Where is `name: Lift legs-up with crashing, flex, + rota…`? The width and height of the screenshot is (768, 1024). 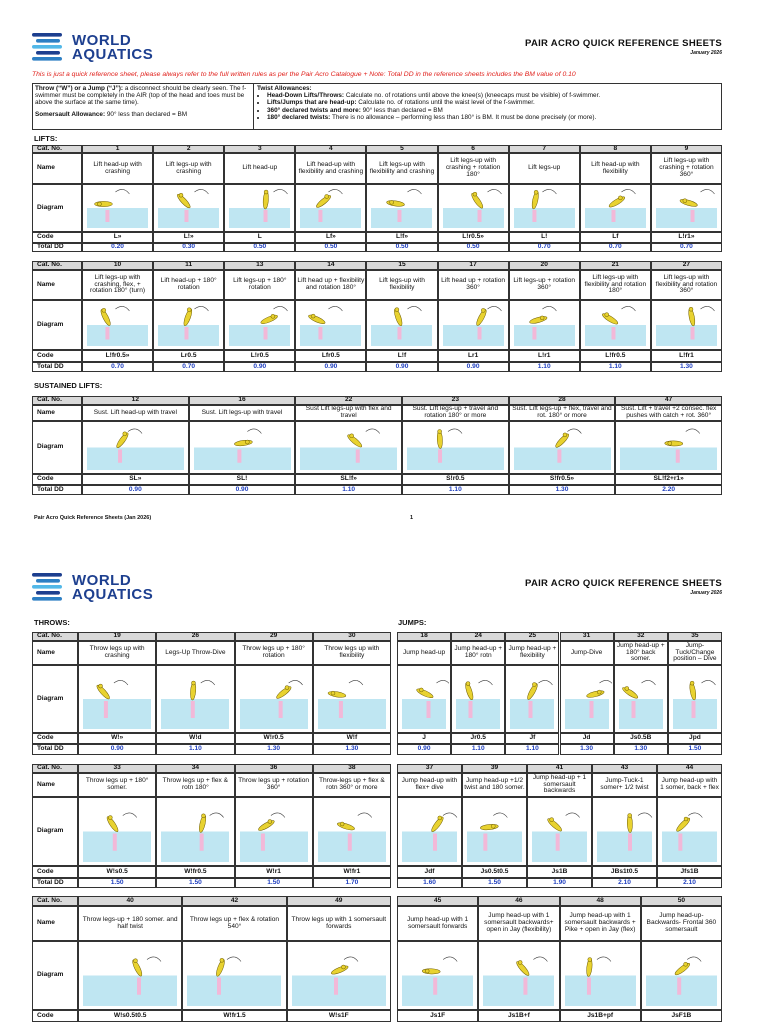 name: Lift legs-up with crashing, flex, + rota… is located at coordinates (118, 285).